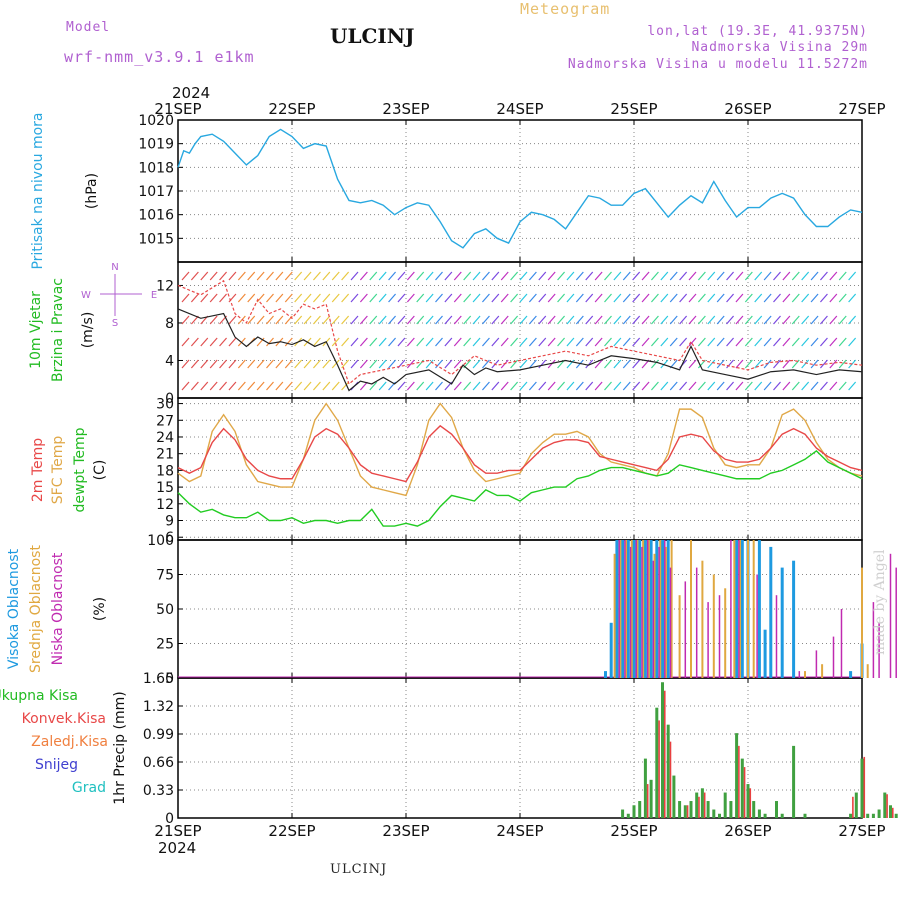  I want to click on y-tick-label: 15, so click(165, 488).